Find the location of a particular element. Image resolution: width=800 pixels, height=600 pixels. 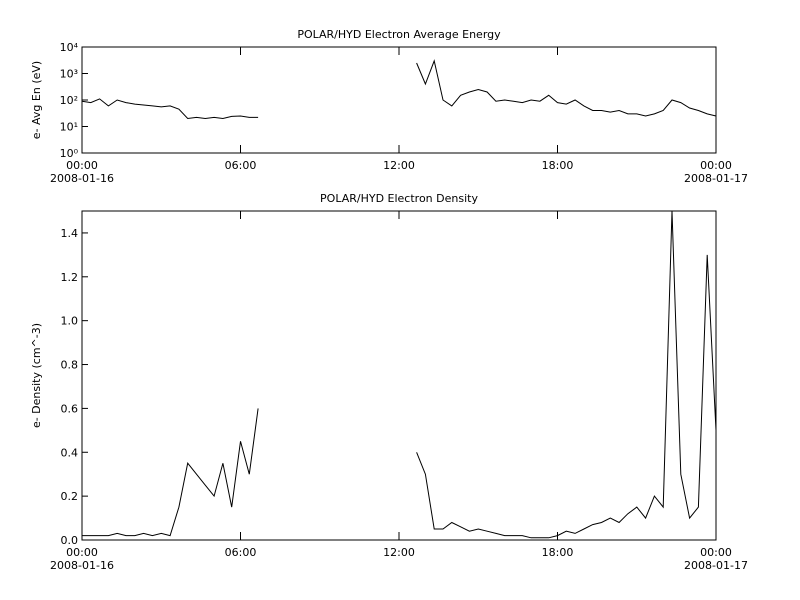

y-tick-label: 10⁰ is located at coordinates (69, 153).